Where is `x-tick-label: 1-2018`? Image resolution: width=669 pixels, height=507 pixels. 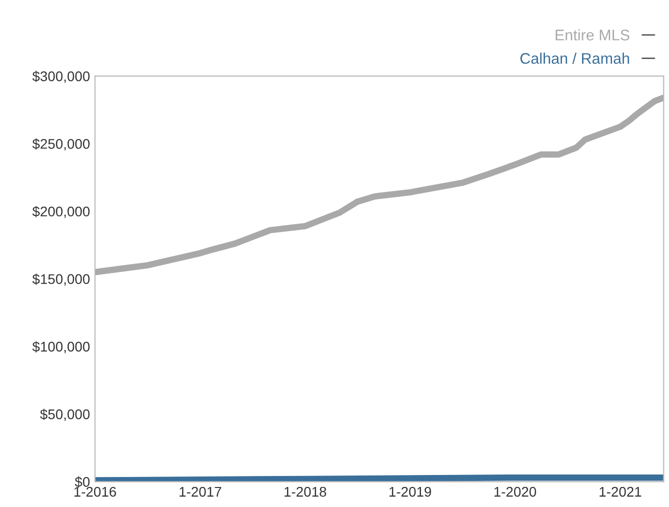
x-tick-label: 1-2018 is located at coordinates (305, 491).